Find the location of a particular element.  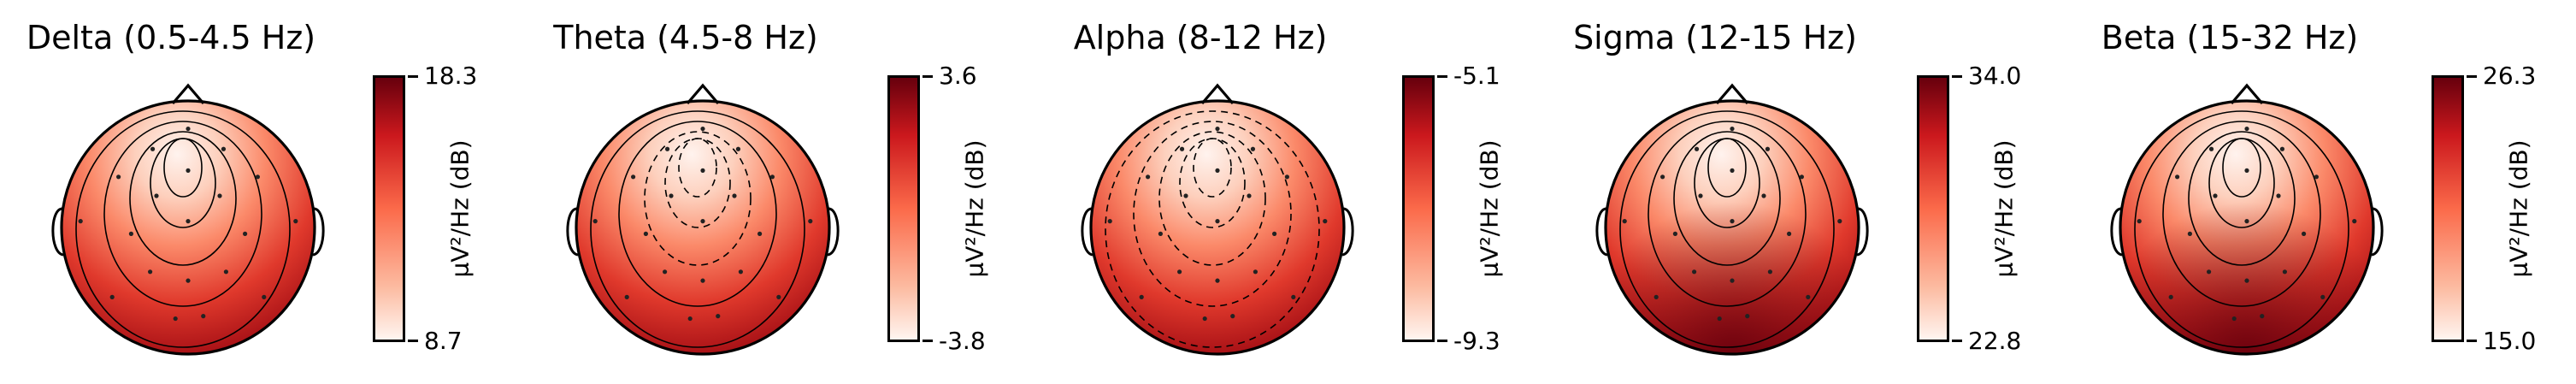

panel-title: Sigma (12-15 Hz) is located at coordinates (1715, 37).